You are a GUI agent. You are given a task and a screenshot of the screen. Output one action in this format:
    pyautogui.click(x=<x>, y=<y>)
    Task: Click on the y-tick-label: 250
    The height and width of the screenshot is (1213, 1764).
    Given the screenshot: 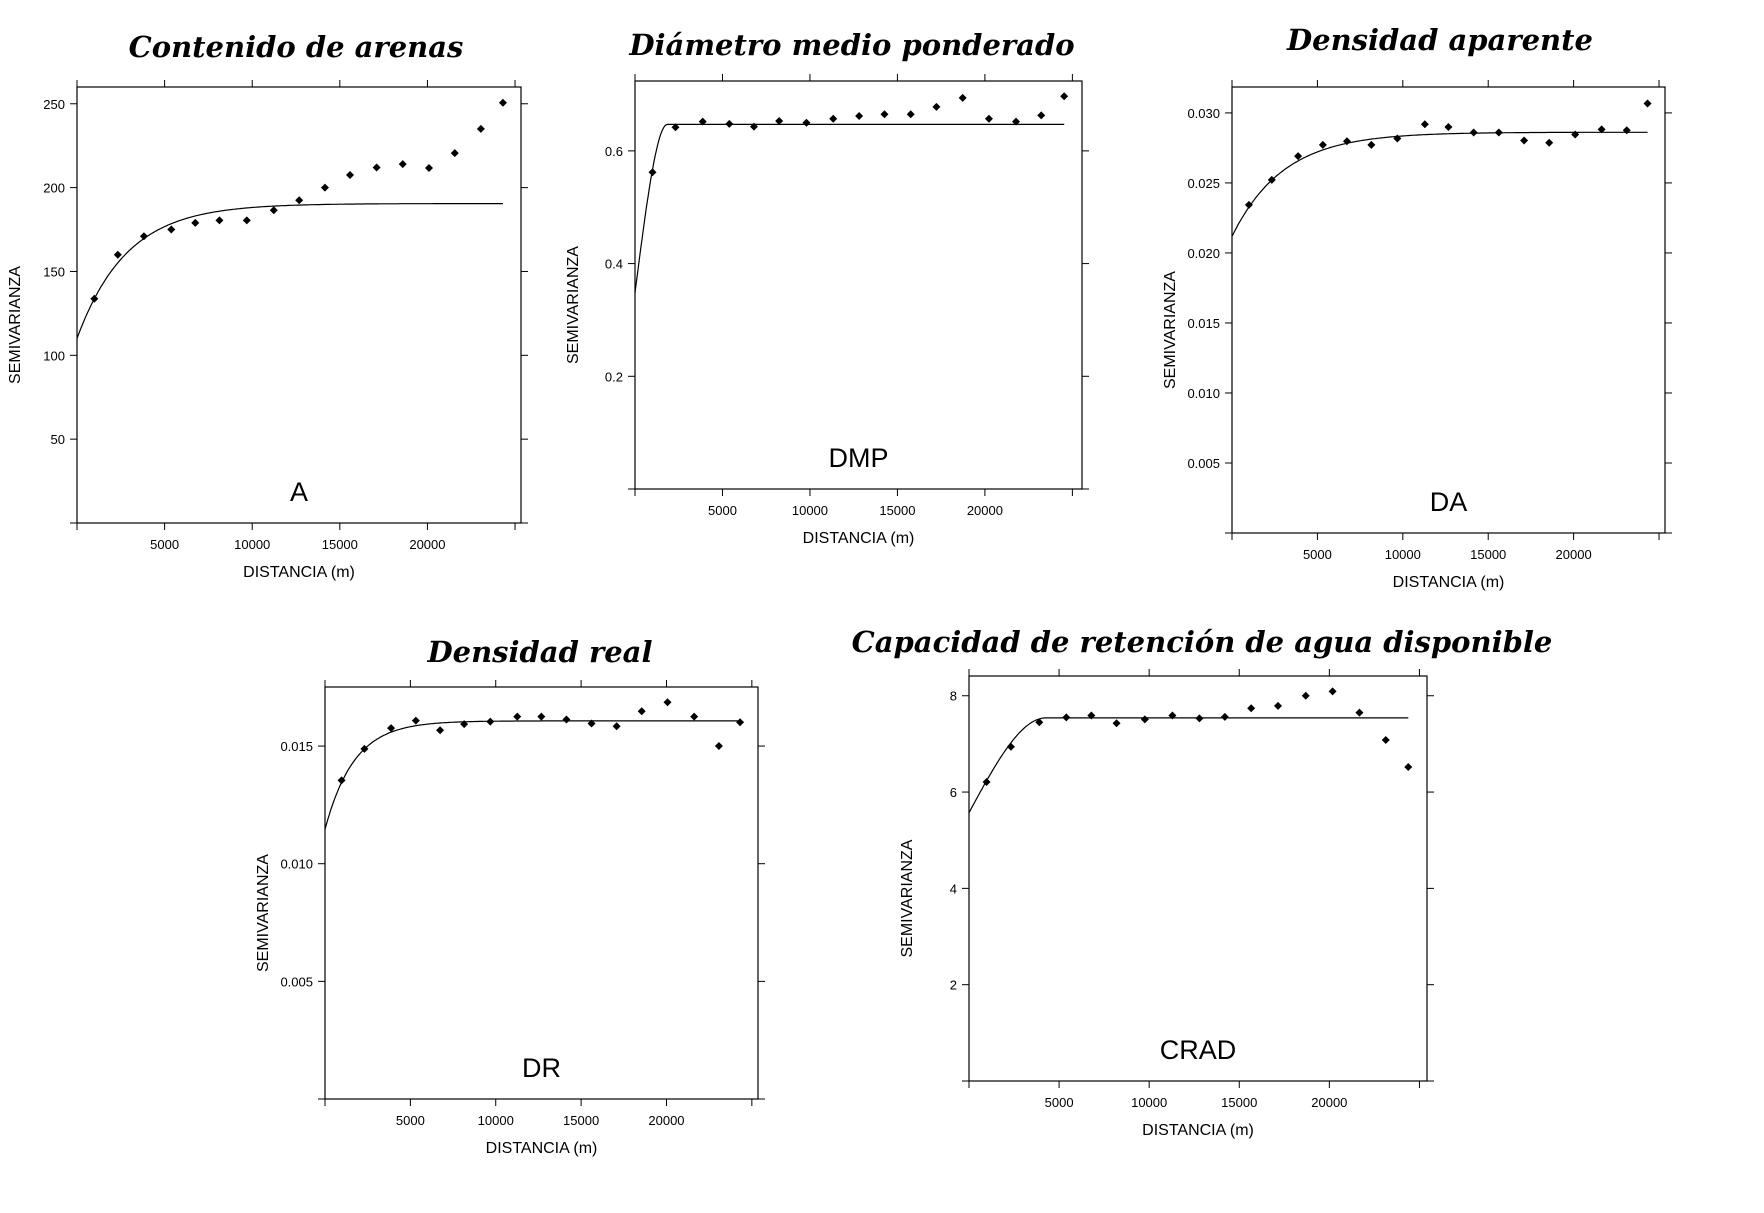 What is the action you would take?
    pyautogui.click(x=54, y=104)
    